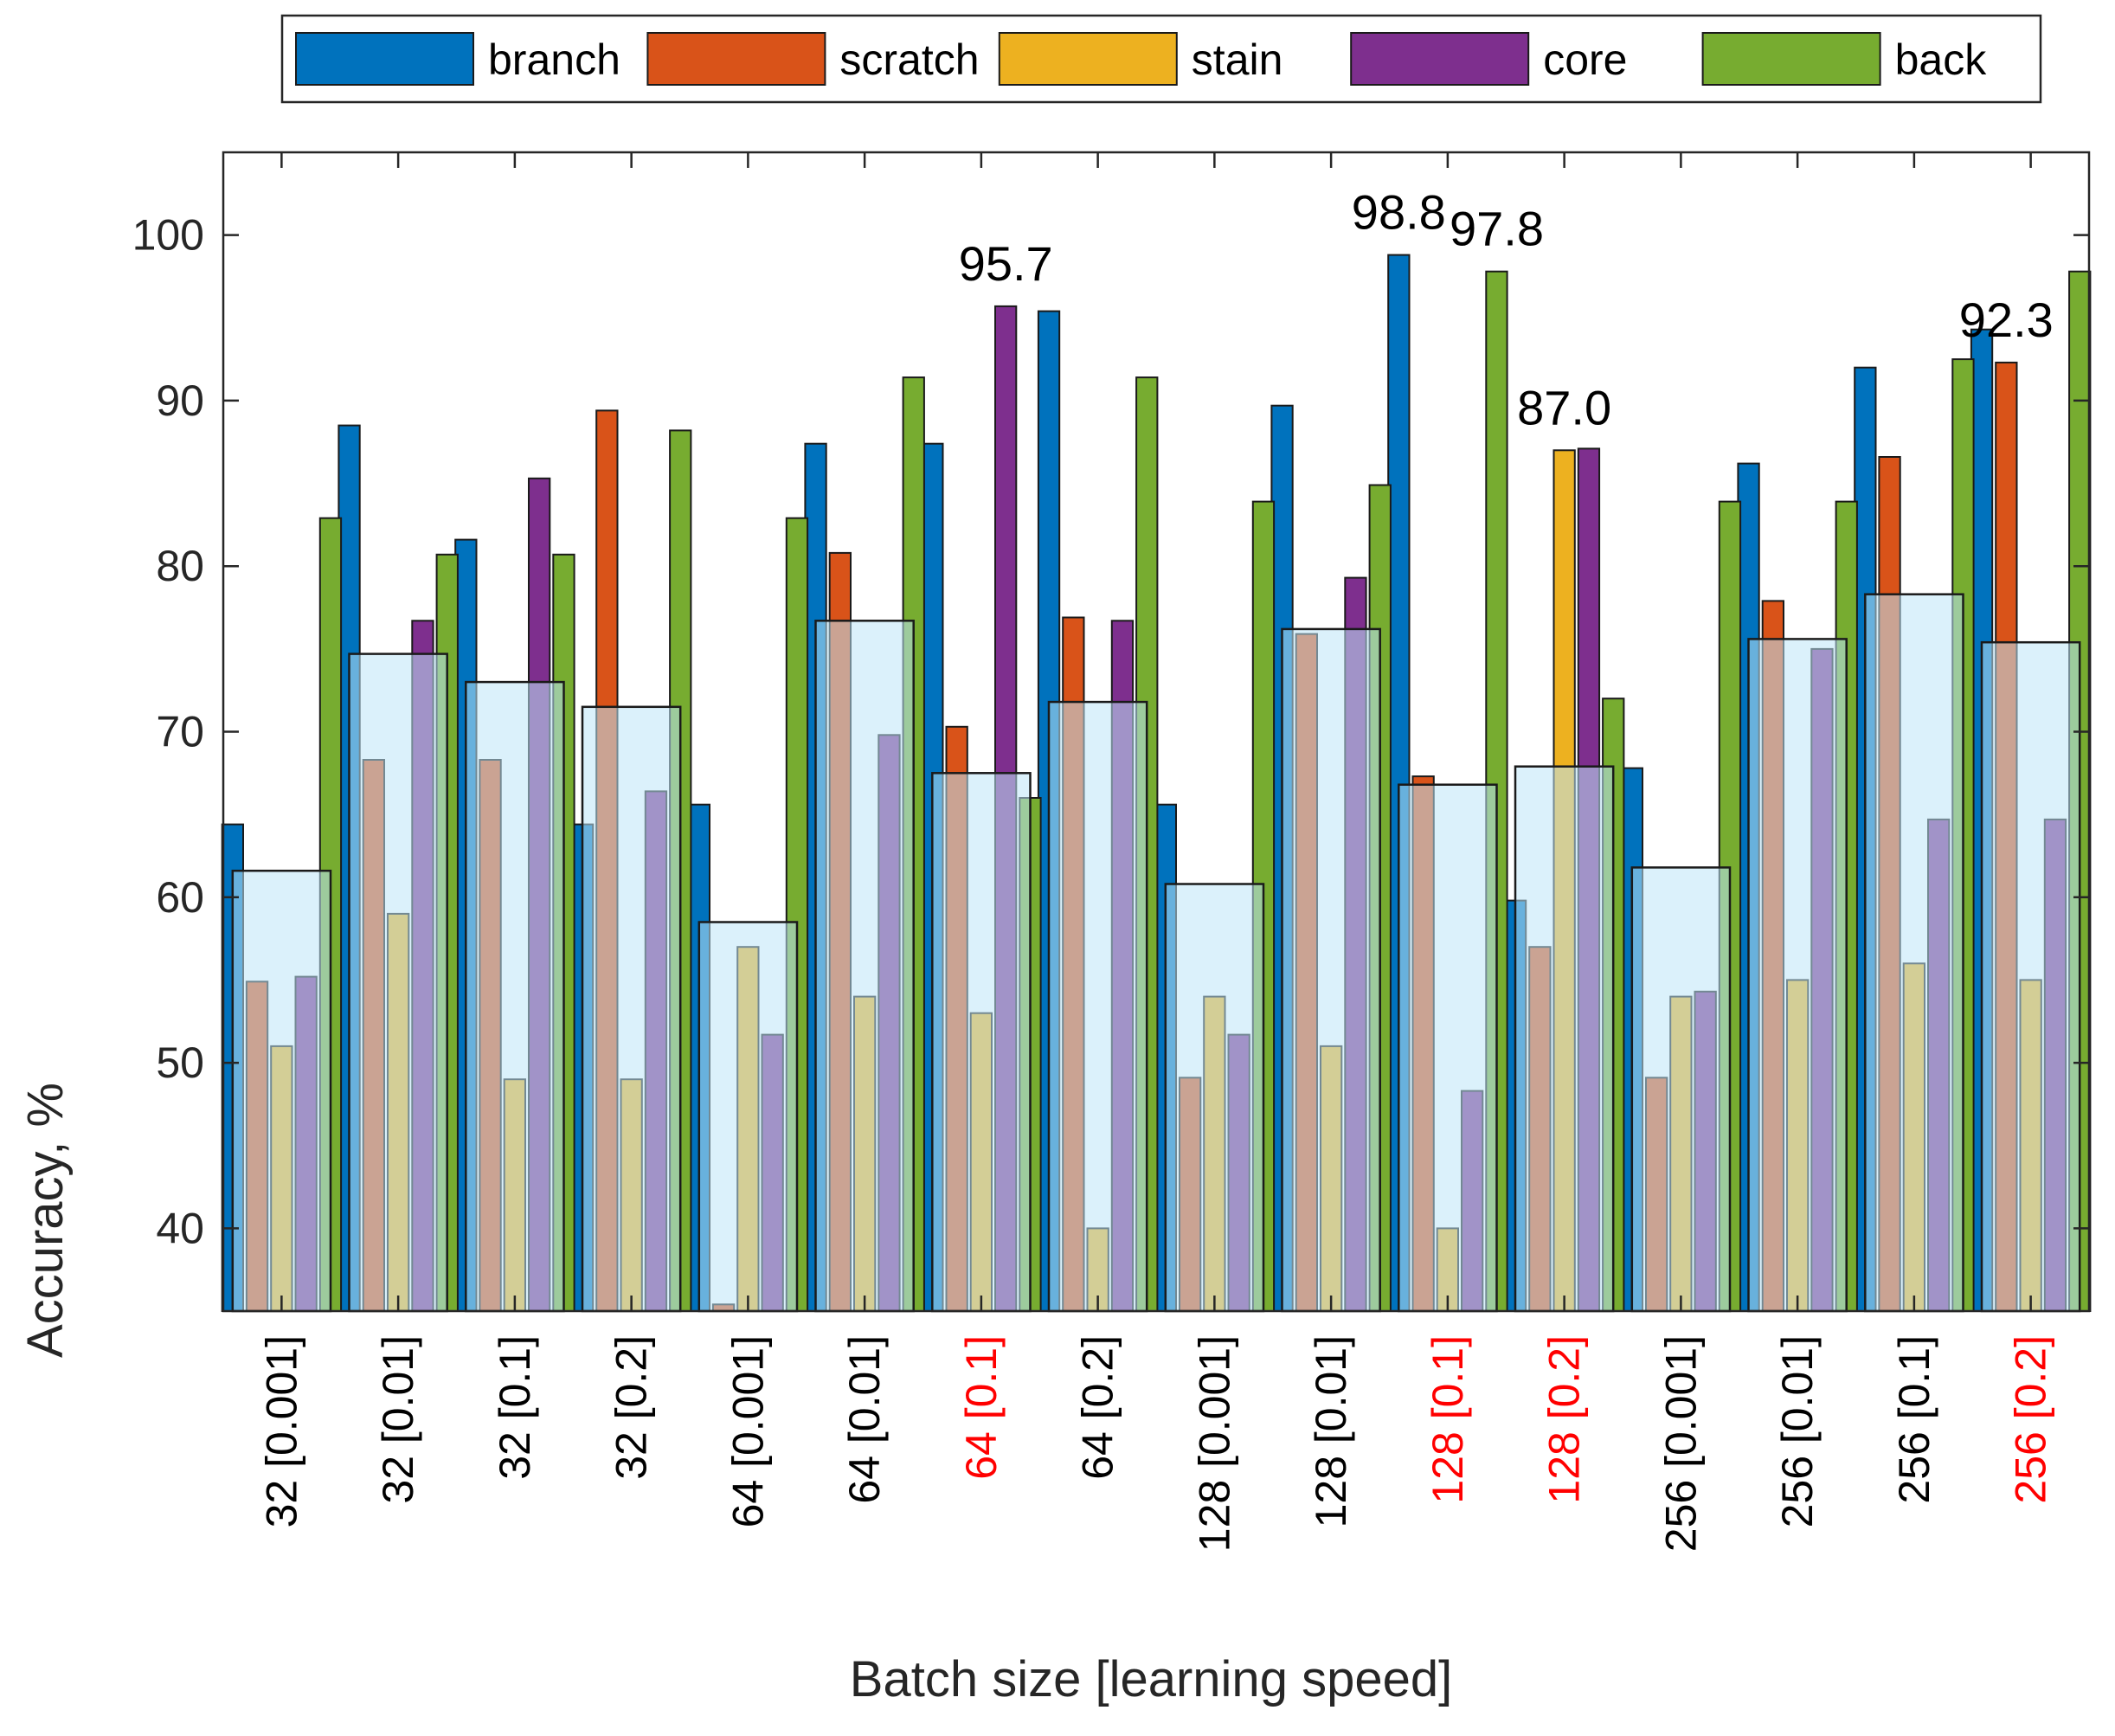  I want to click on legend-label-stain: stain, so click(1237, 59).